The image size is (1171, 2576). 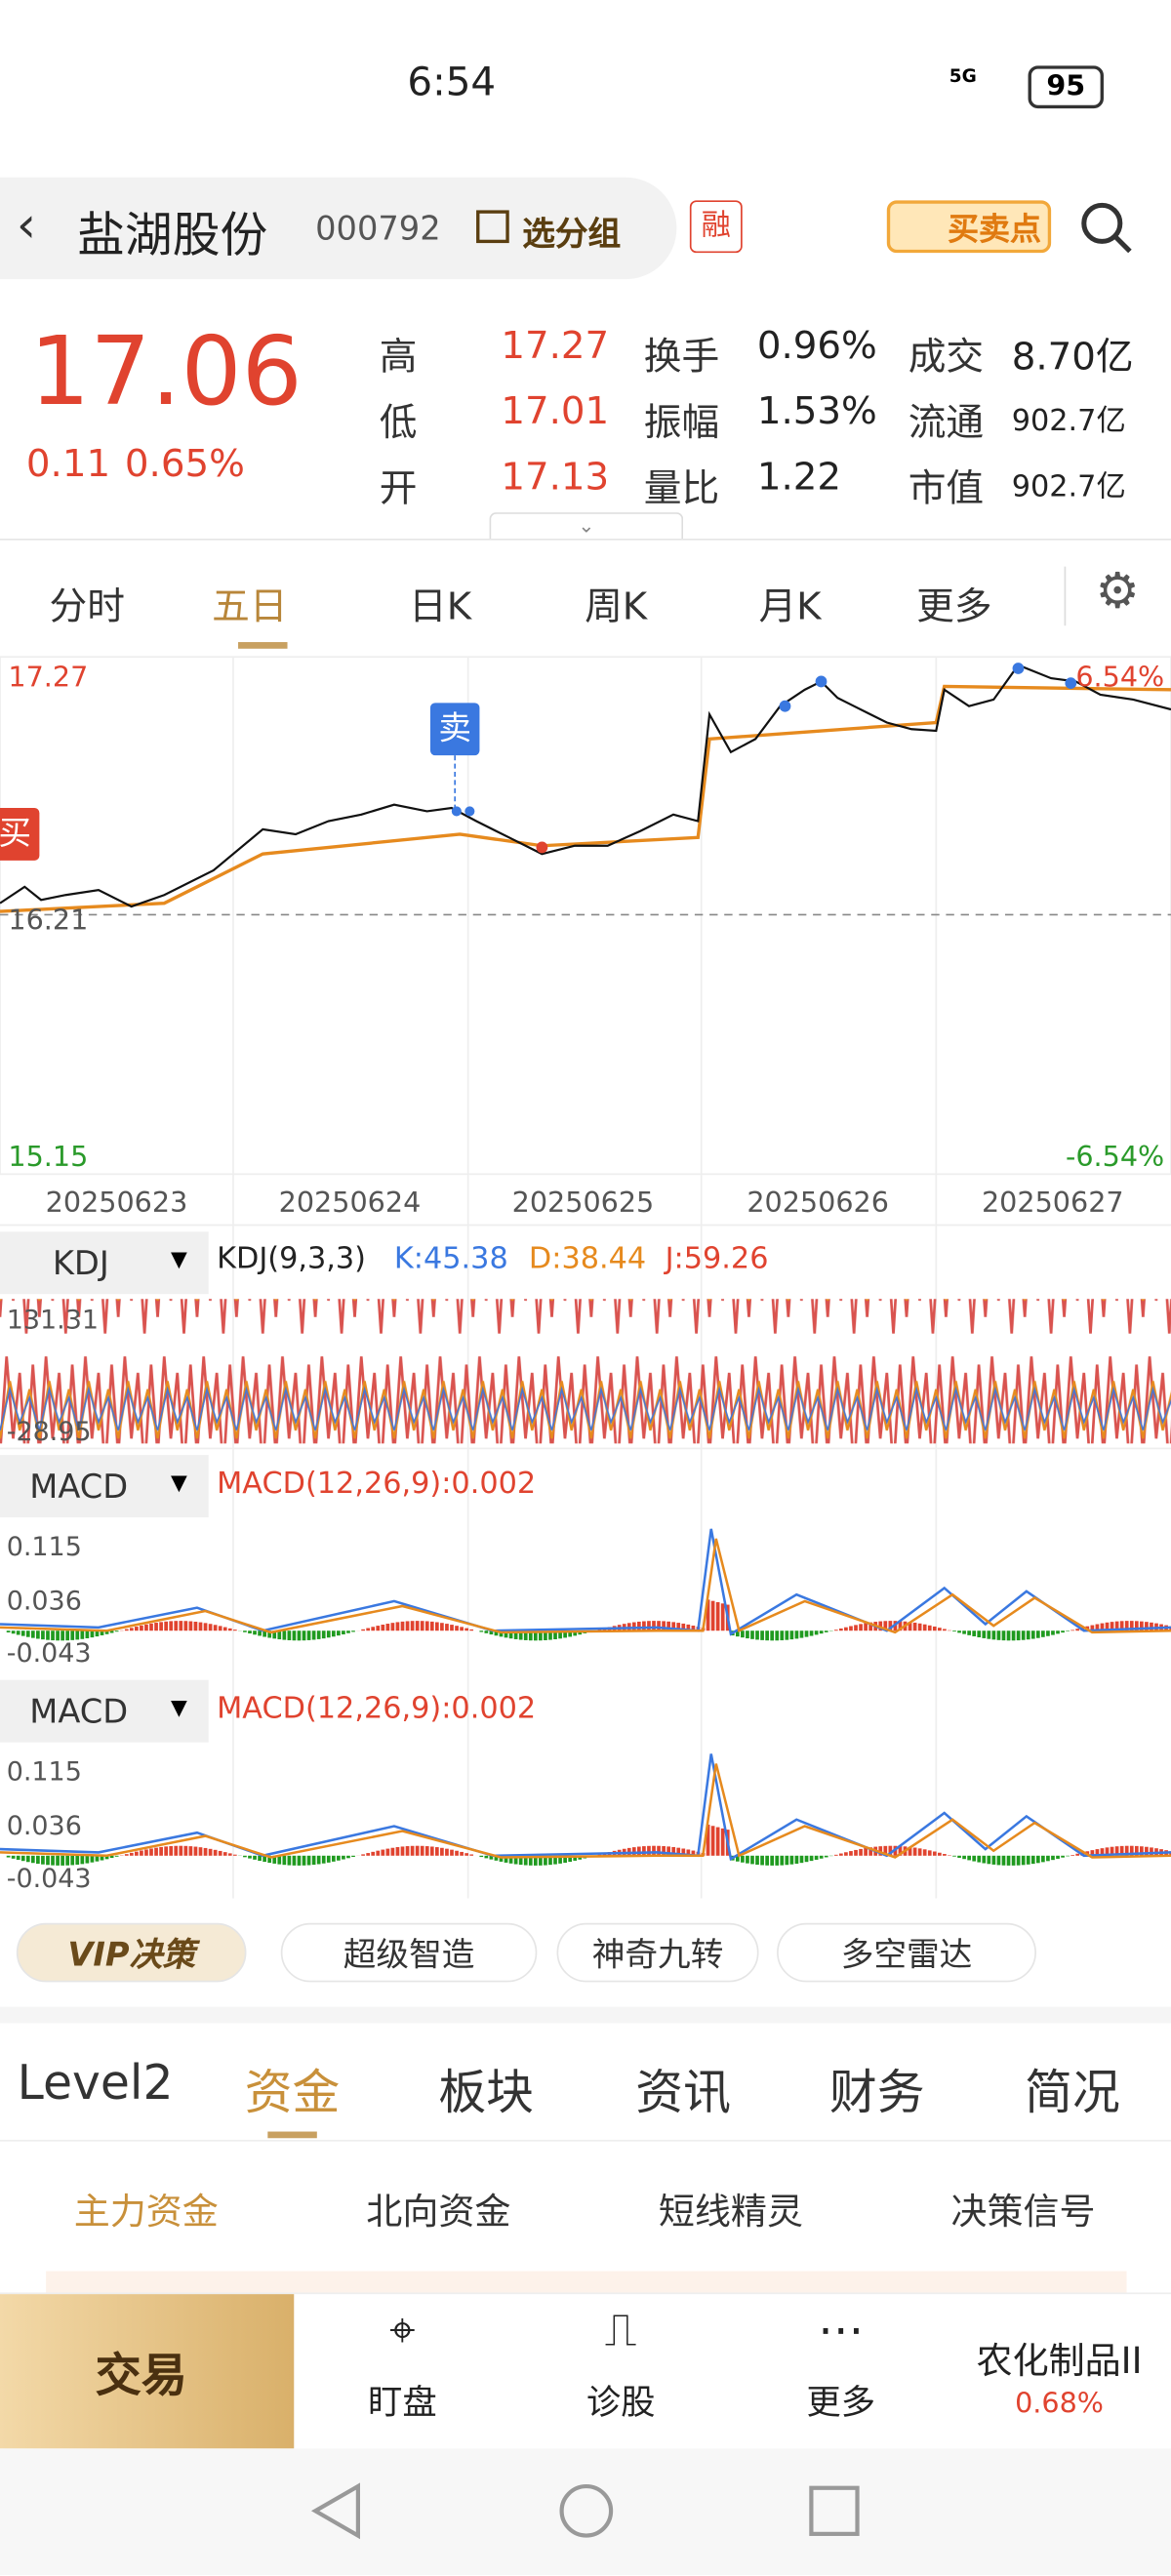 What do you see at coordinates (591, 2512) in the screenshot?
I see `nav-icons` at bounding box center [591, 2512].